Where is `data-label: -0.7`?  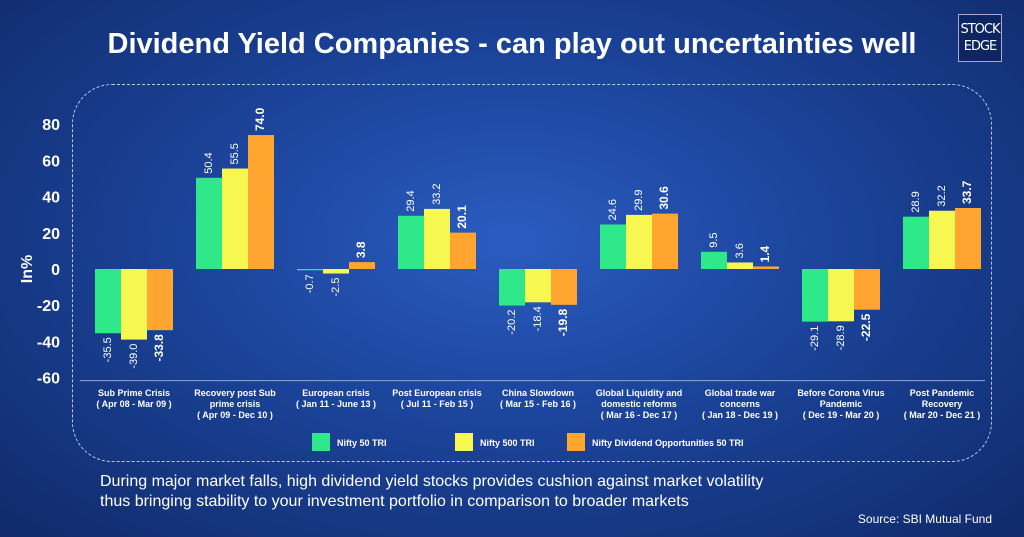 data-label: -0.7 is located at coordinates (310, 283).